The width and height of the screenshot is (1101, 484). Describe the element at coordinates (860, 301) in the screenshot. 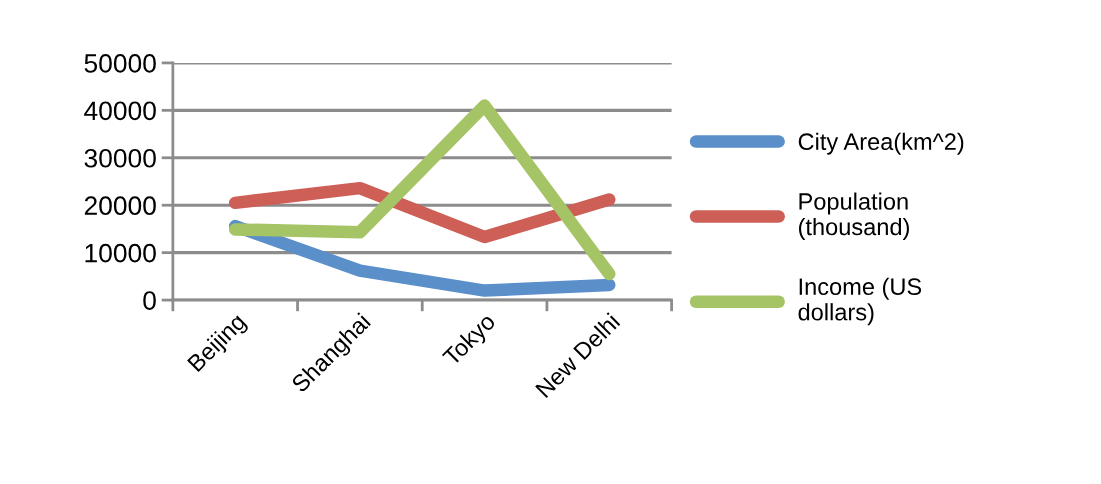

I see `legend-label: Income (US dollars)` at that location.